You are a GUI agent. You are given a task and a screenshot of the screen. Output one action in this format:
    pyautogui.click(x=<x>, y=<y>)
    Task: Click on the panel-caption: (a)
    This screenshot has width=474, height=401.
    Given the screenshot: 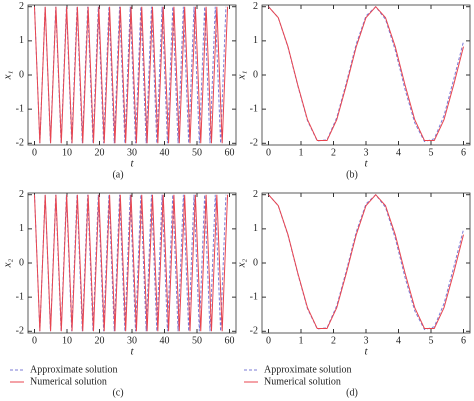 What is the action you would take?
    pyautogui.click(x=117, y=174)
    